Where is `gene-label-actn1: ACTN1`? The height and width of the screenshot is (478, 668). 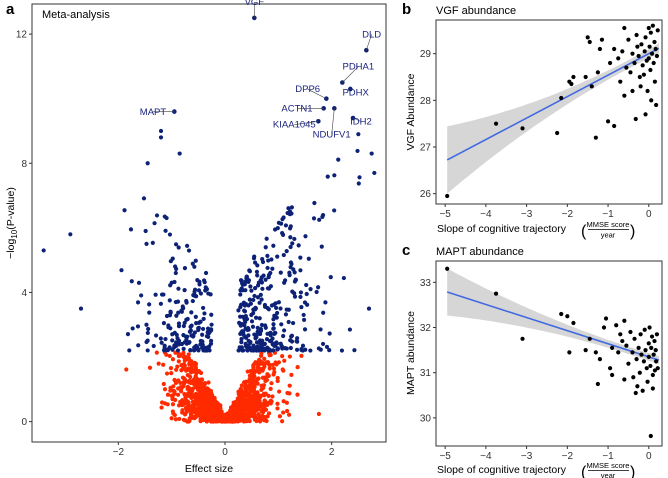
gene-label-actn1: ACTN1 is located at coordinates (296, 109).